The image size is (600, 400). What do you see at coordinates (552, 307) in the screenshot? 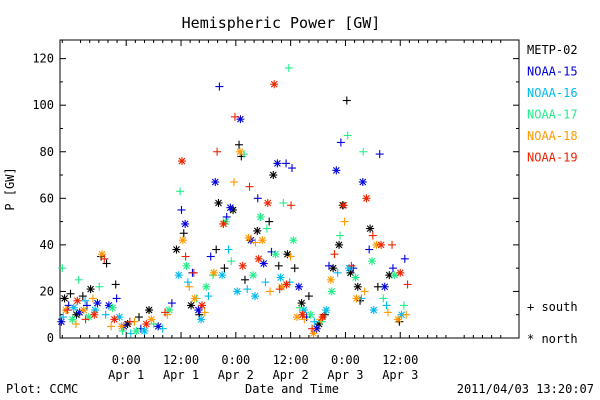
I see `marker-legend-south: + south` at bounding box center [552, 307].